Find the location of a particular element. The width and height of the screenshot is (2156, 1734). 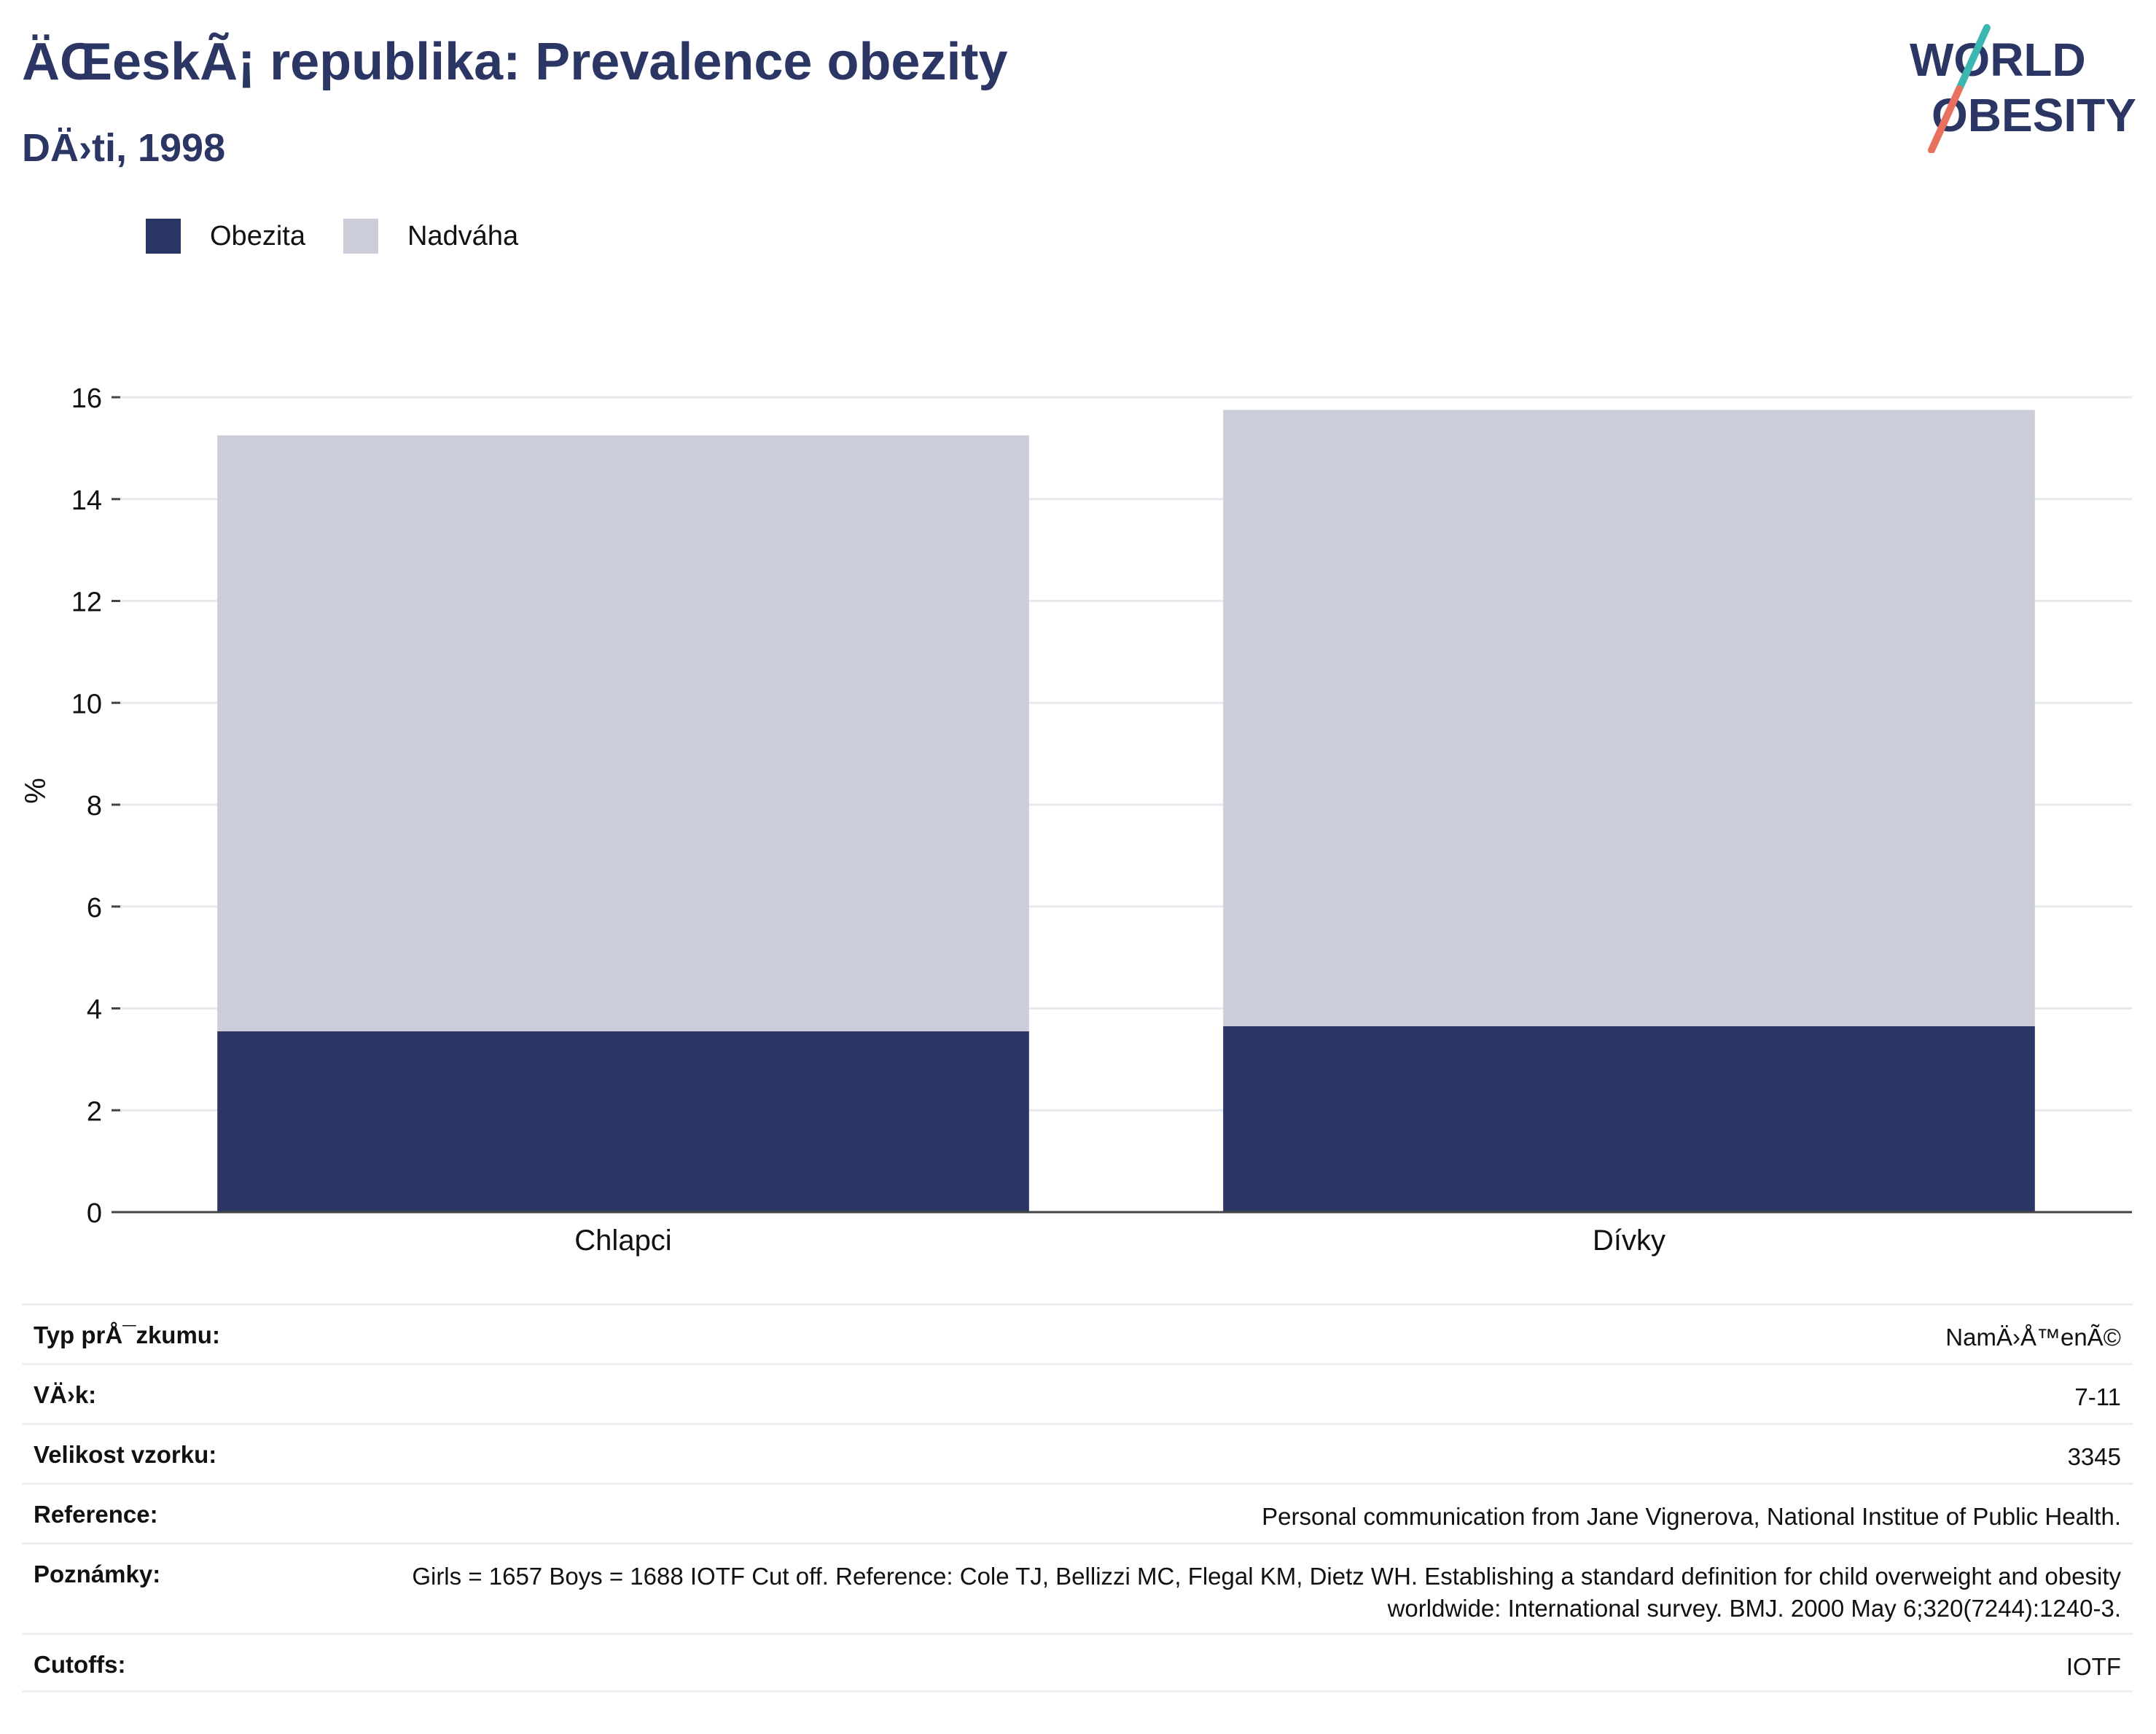

legend-label-nadvaha: Nadváha is located at coordinates (463, 235).